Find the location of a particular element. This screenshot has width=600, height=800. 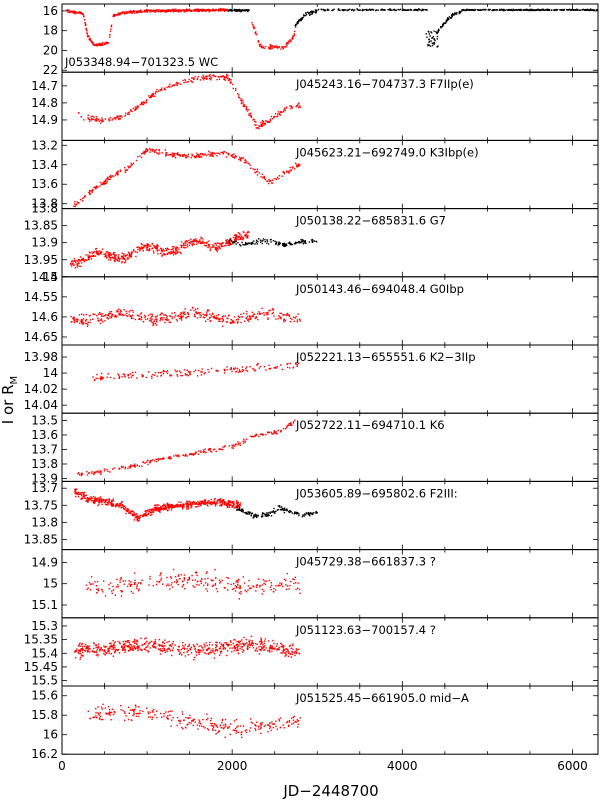

y-tick-label: 14 is located at coordinates (50, 373).